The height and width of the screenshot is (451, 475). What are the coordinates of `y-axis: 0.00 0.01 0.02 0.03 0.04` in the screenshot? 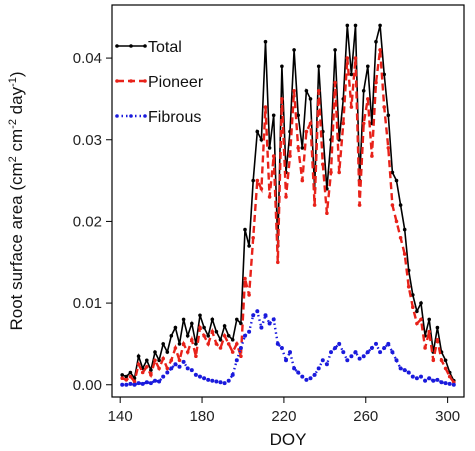 It's located at (92, 222).